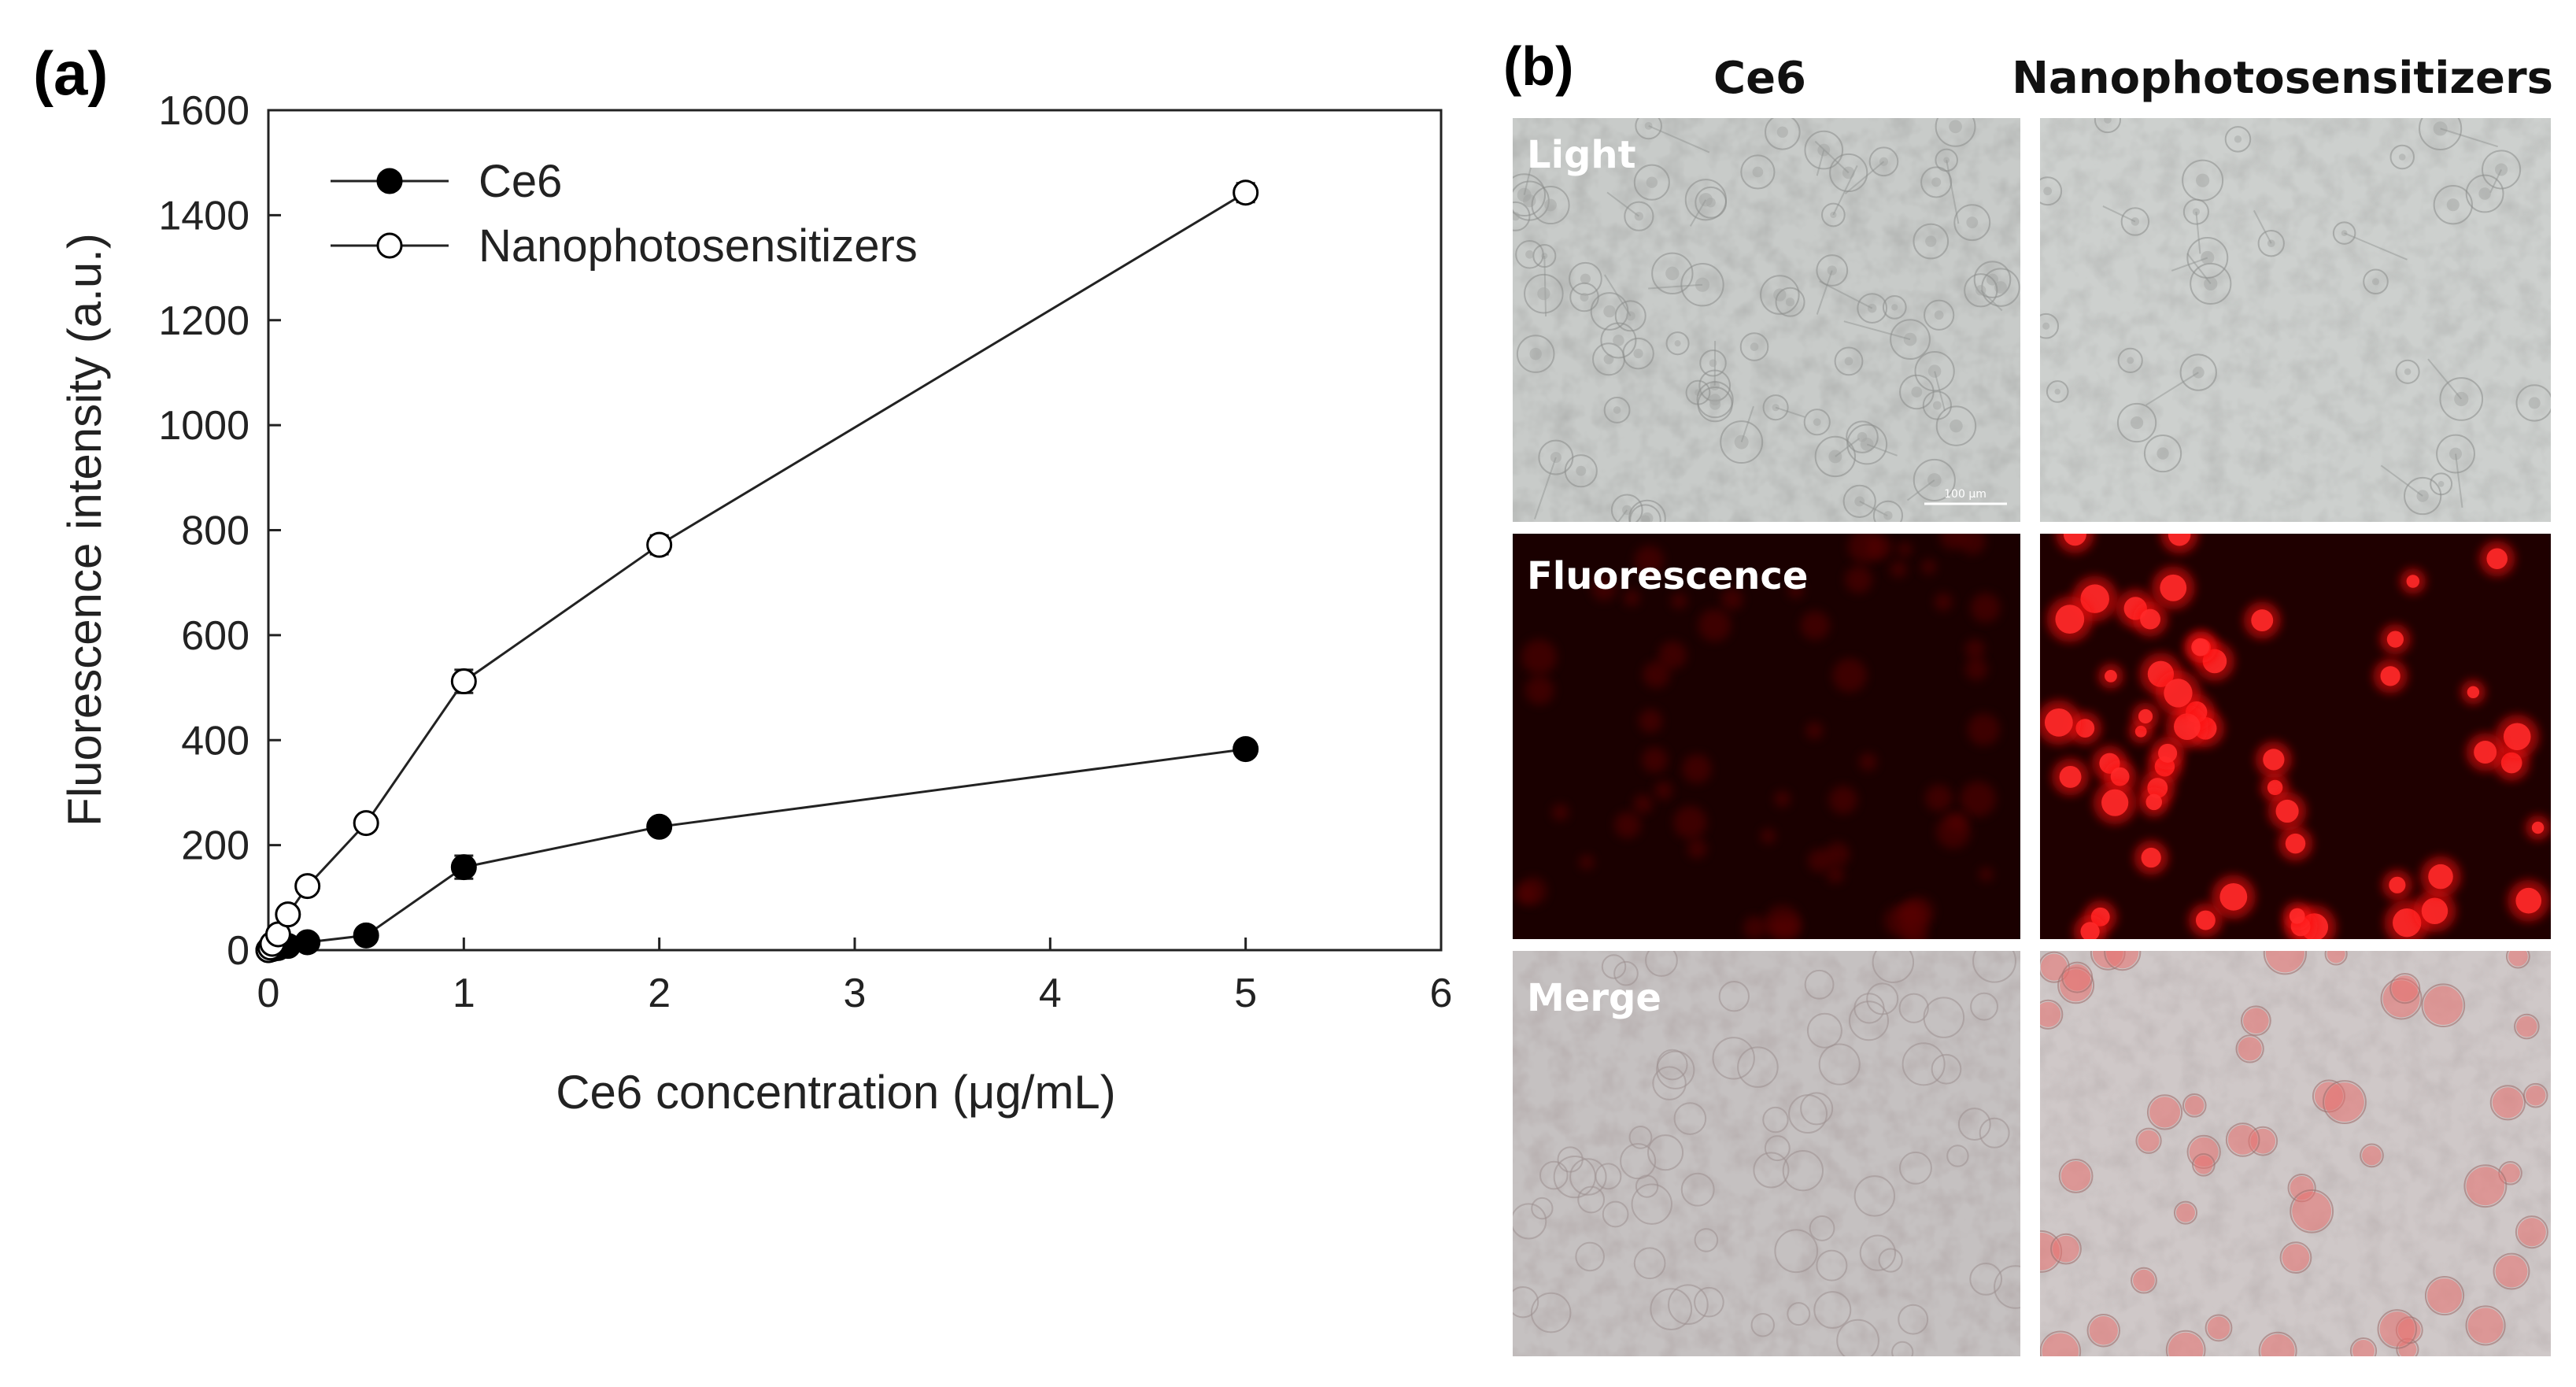 This screenshot has height=1387, width=2576. What do you see at coordinates (520, 181) in the screenshot?
I see `legend-label-ce6: Ce6` at bounding box center [520, 181].